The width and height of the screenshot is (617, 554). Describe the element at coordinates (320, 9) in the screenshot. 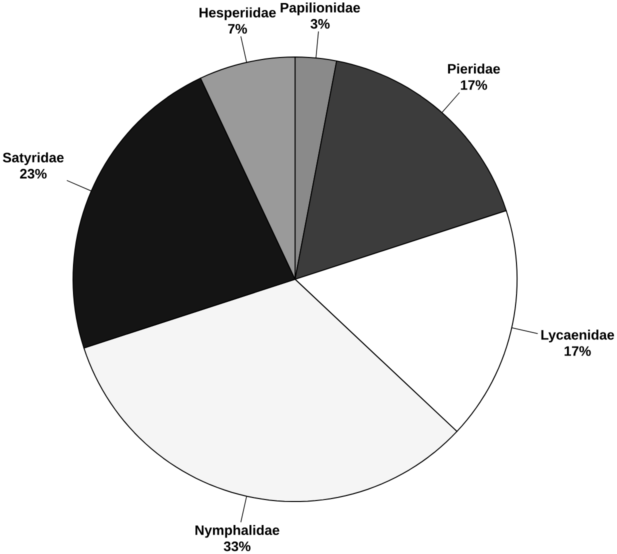

I see `slice-label: Papilionidae` at that location.